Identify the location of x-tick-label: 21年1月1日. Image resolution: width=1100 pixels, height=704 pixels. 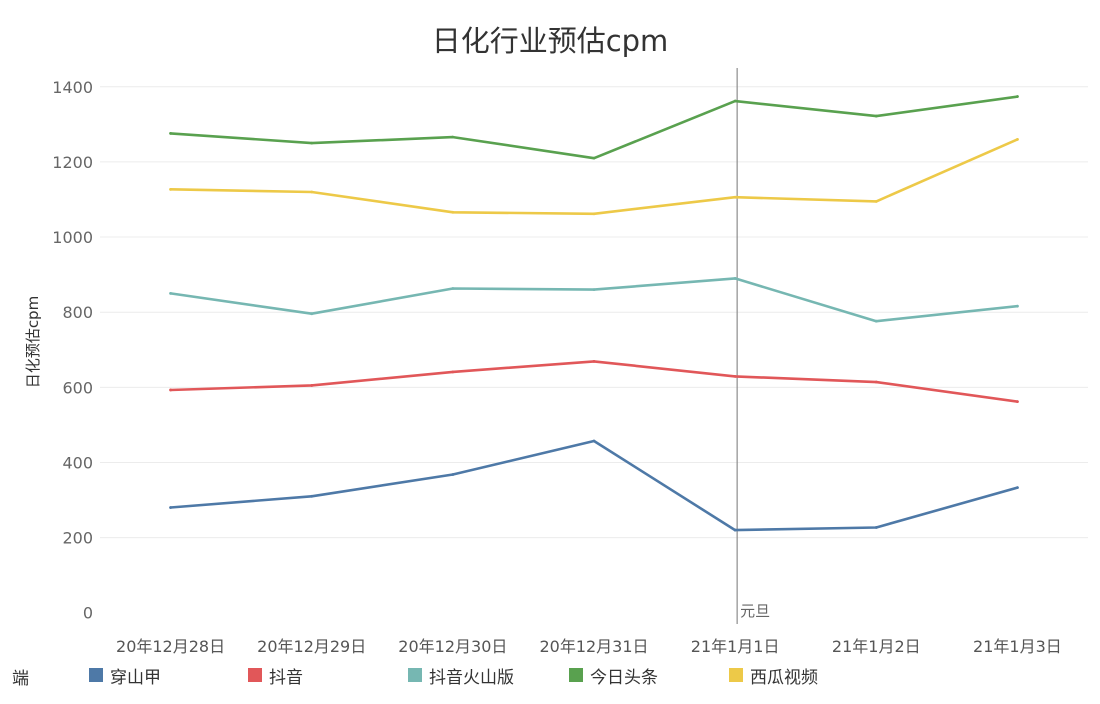
(735, 646).